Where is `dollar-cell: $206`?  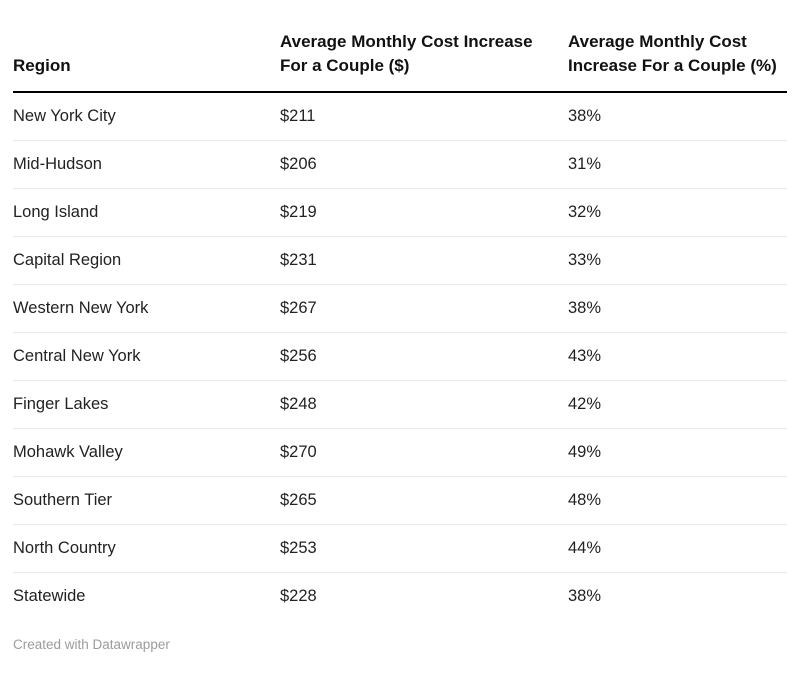
dollar-cell: $206 is located at coordinates (424, 164).